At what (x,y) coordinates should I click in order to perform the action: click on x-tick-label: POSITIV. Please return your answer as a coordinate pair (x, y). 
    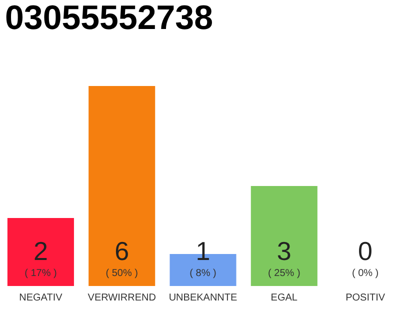
    Looking at the image, I should click on (366, 298).